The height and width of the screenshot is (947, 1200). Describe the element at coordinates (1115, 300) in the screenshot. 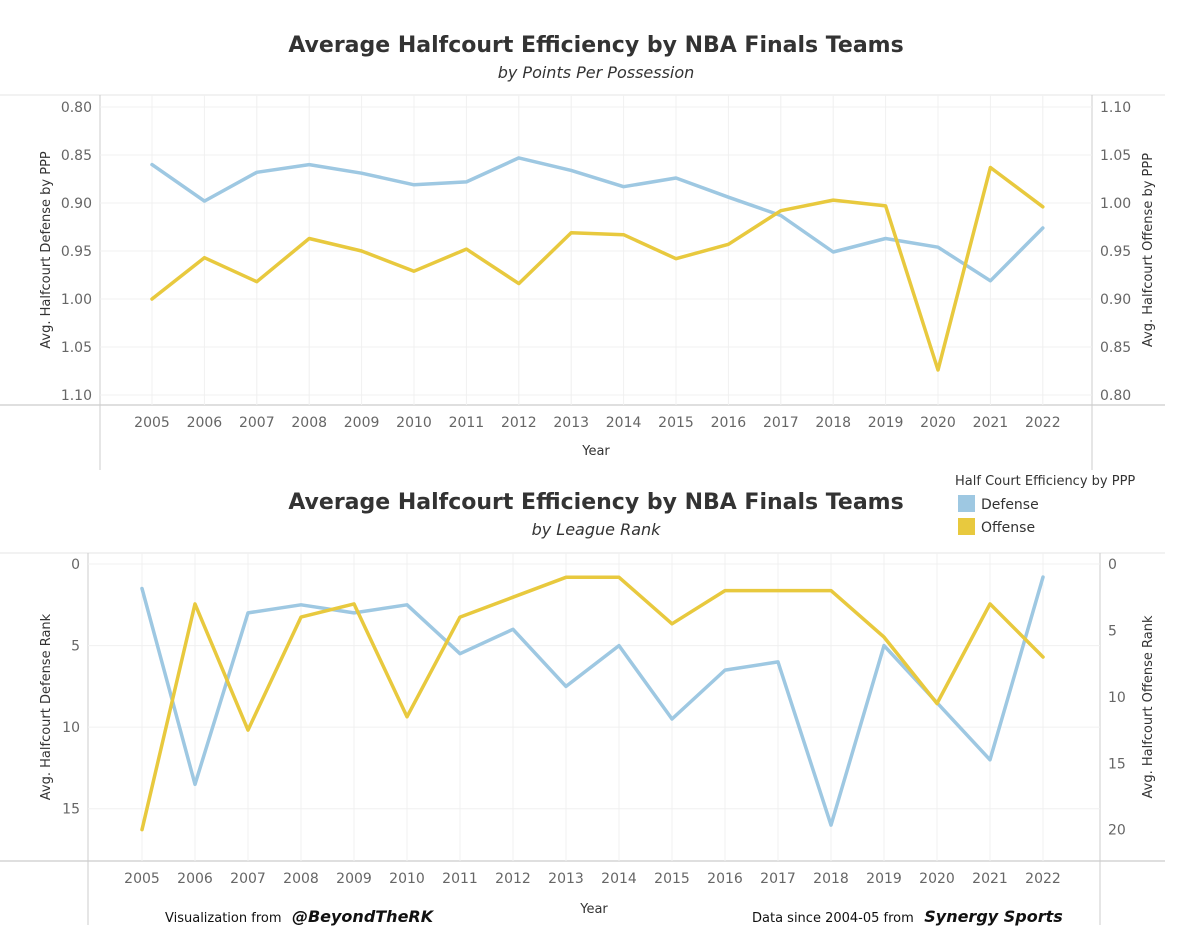

I see `right-tick-label: 0.90` at that location.